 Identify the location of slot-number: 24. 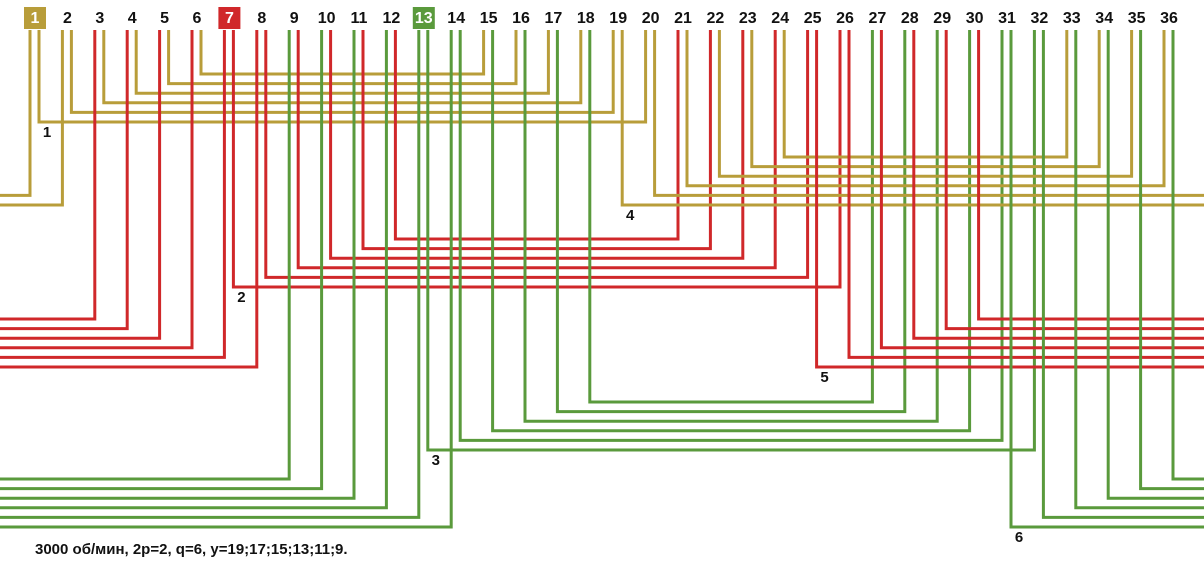
(780, 18).